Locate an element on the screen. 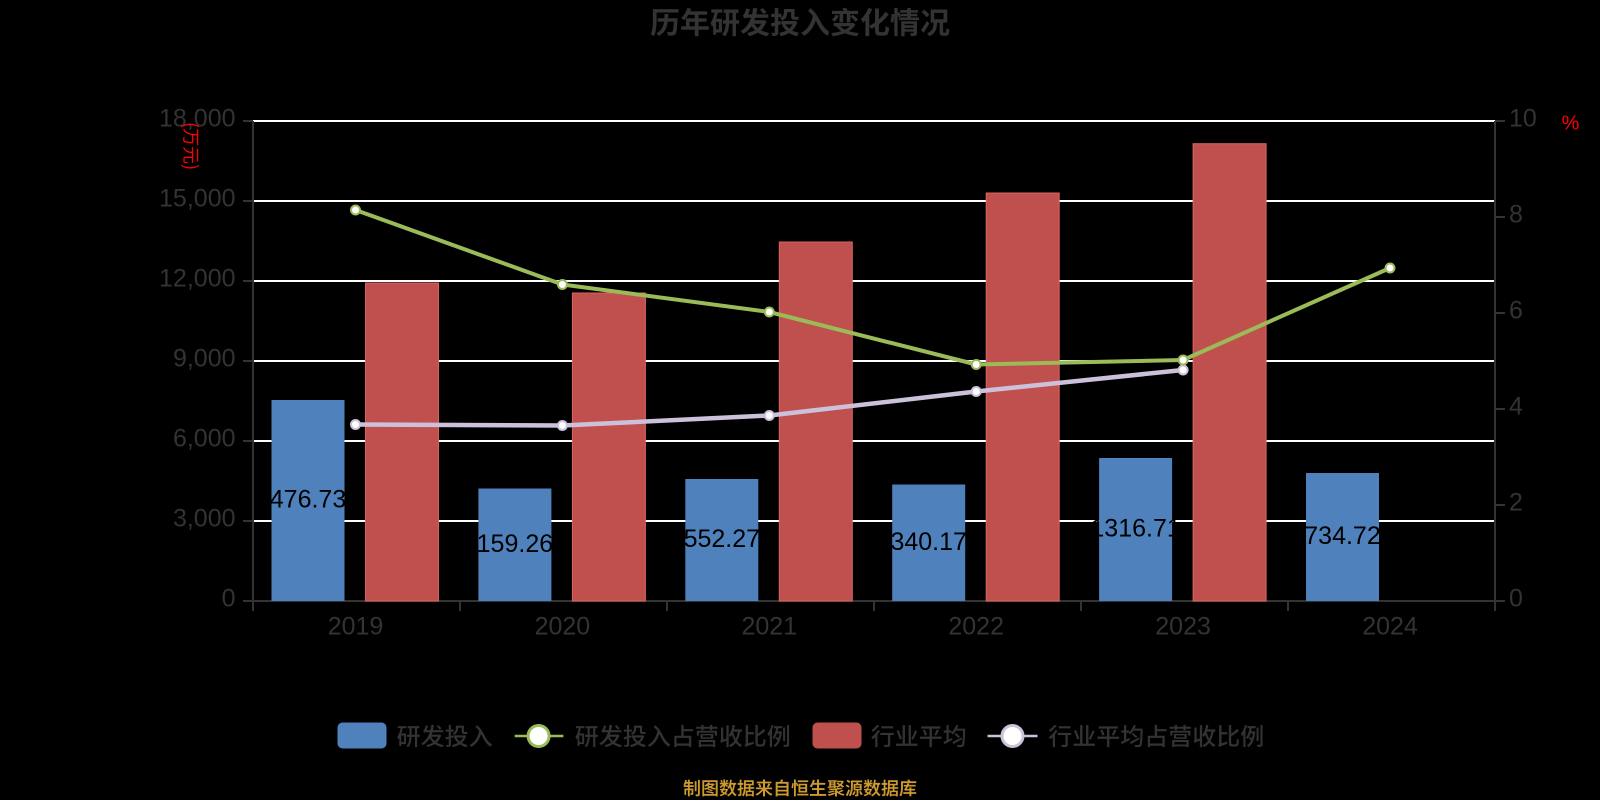 This screenshot has width=1600, height=800. svg-text: 2021 is located at coordinates (769, 627).